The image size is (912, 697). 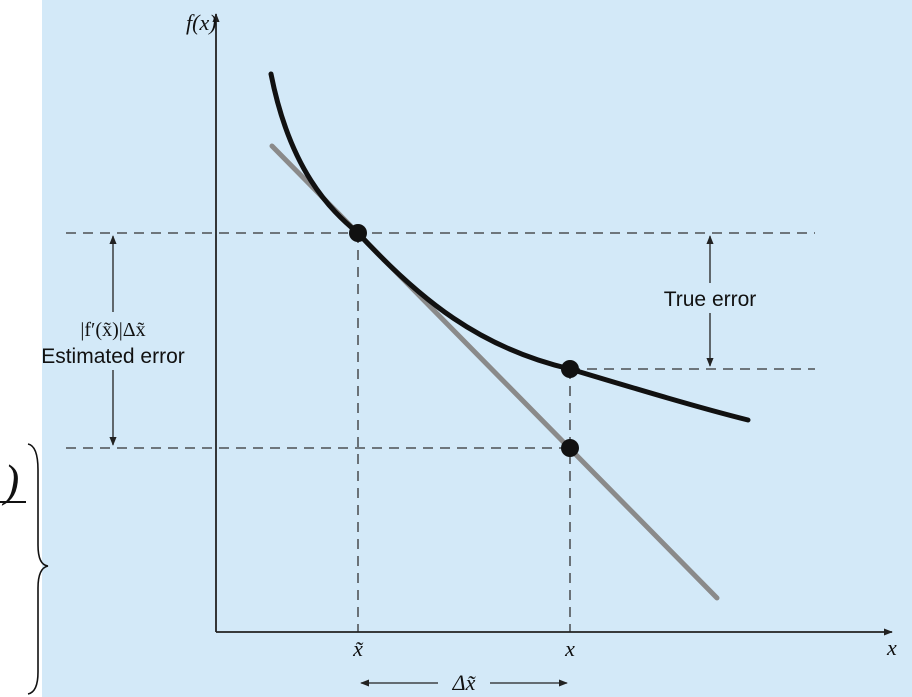 What do you see at coordinates (10, 480) in the screenshot?
I see `left-fragment-text: )` at bounding box center [10, 480].